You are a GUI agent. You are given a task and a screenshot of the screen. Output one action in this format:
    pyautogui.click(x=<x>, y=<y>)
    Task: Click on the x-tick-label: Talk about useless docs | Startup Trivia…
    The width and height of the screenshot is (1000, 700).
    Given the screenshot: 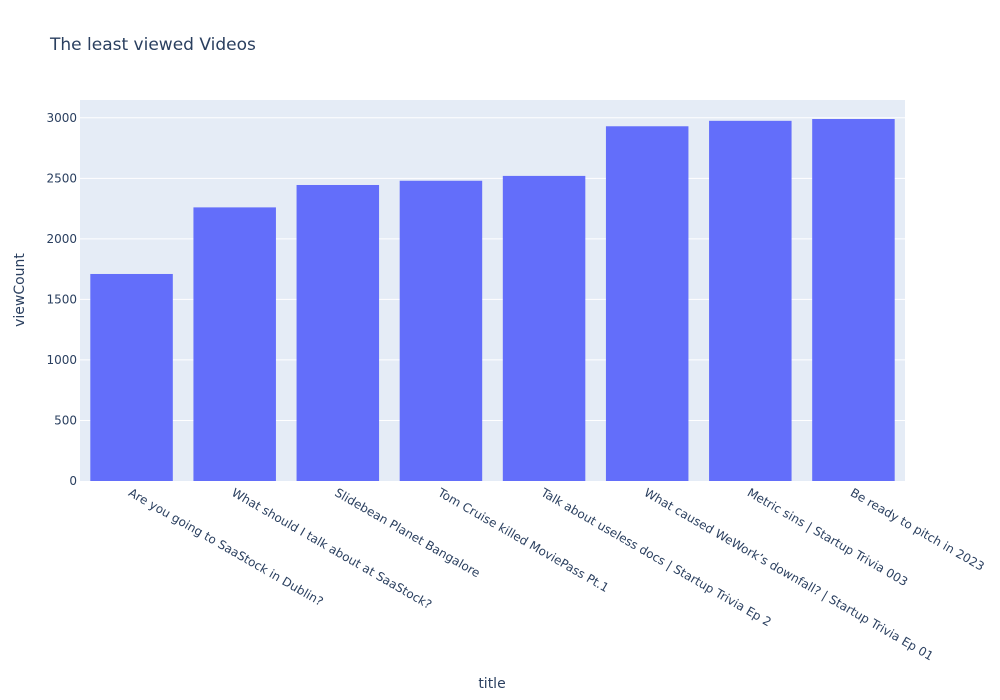 What is the action you would take?
    pyautogui.click(x=656, y=557)
    